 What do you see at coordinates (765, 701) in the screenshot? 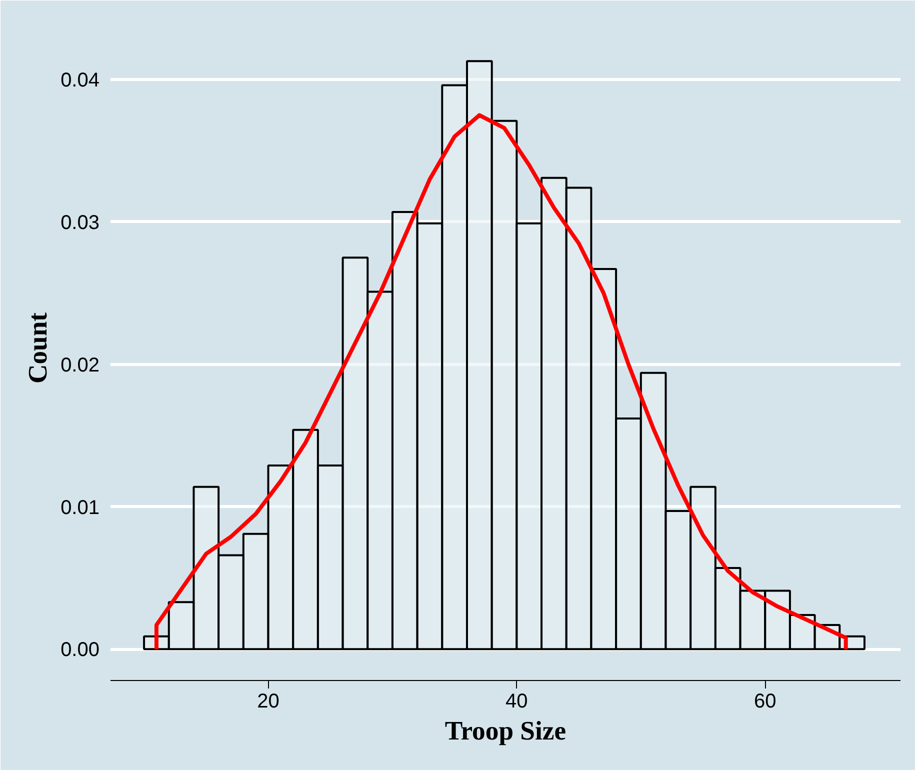
I see `x-tick-label: 60` at bounding box center [765, 701].